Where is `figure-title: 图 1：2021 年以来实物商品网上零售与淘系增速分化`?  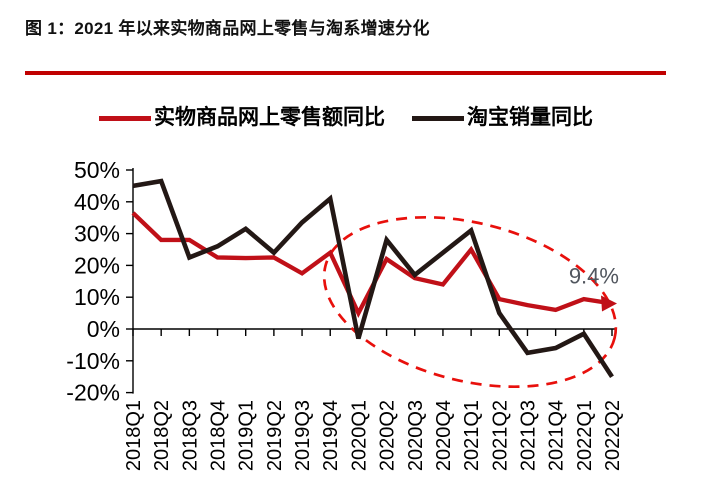 figure-title: 图 1：2021 年以来实物商品网上零售与淘系增速分化 is located at coordinates (227, 28).